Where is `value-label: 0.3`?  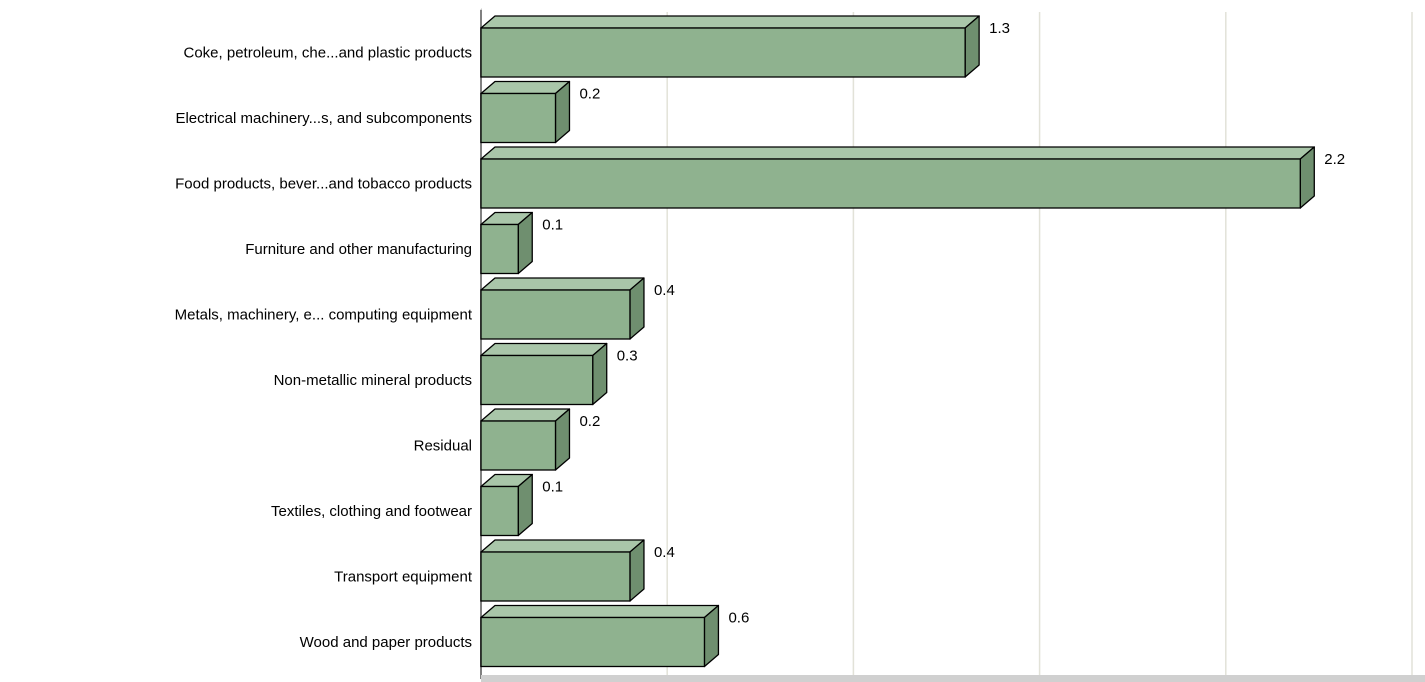 value-label: 0.3 is located at coordinates (627, 356).